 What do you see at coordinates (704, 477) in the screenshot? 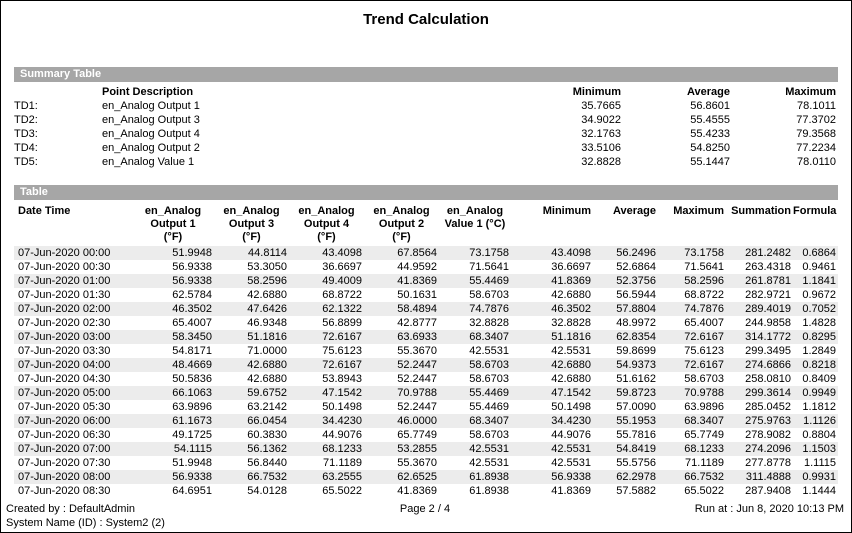
I see `cell-maximum: 66.7532` at bounding box center [704, 477].